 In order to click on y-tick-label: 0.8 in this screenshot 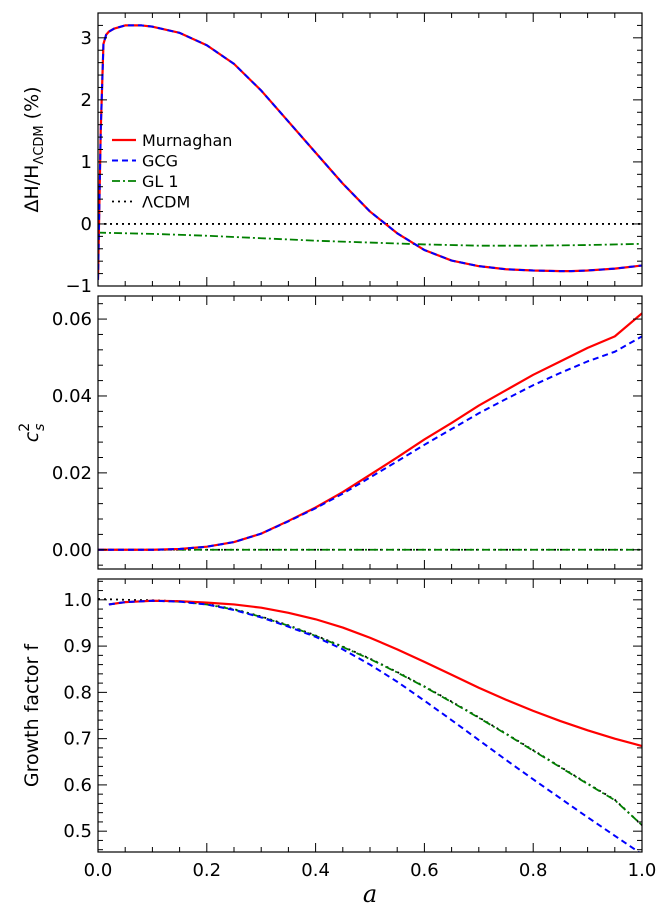, I will do `click(77, 692)`.